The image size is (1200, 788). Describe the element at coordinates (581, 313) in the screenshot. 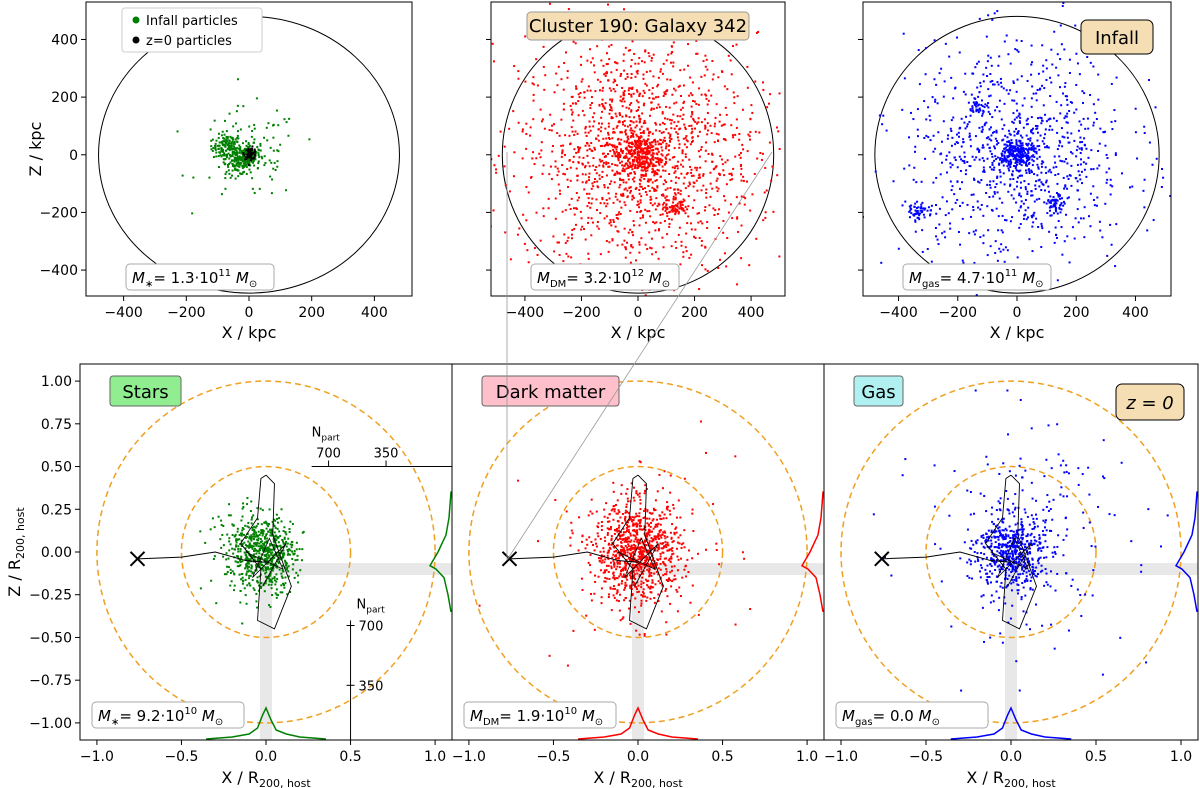

I see `x-tick-label: −200` at that location.